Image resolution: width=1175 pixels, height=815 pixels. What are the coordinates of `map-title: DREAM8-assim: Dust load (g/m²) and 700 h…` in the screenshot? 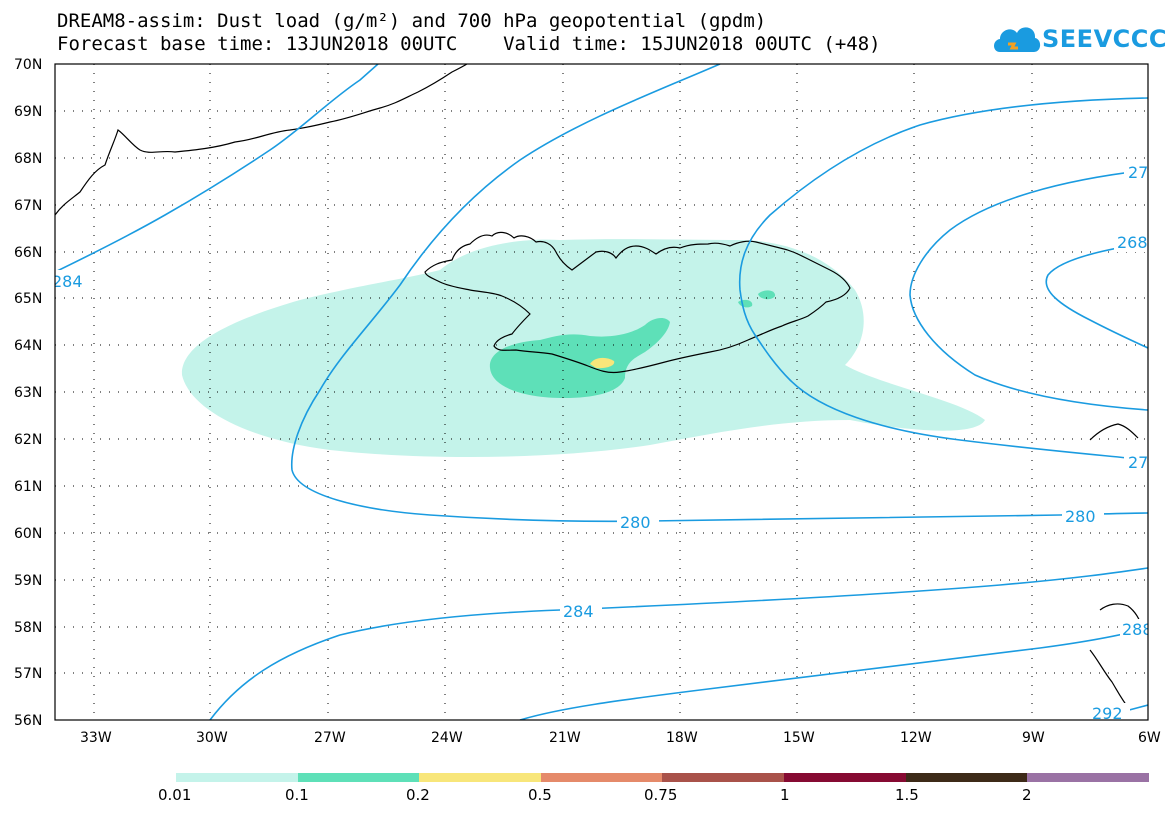 It's located at (412, 21).